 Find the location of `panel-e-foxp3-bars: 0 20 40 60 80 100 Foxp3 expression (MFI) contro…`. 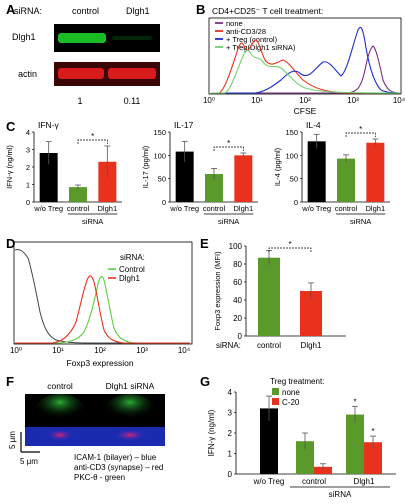

panel-e-foxp3-bars: 0 20 40 60 80 100 Foxp3 expression (MFI) contro… is located at coordinates (279, 295).